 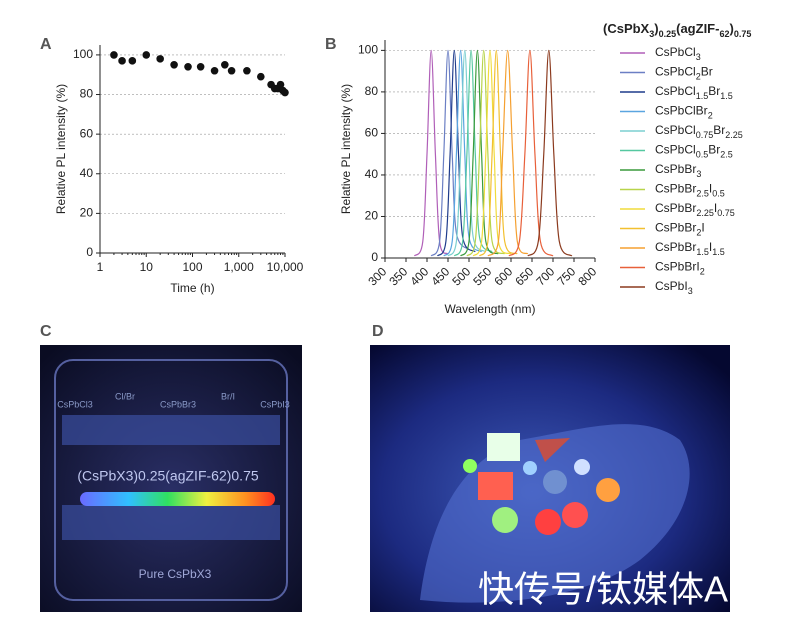 What do you see at coordinates (228, 396) in the screenshot?
I see `label: Br/I` at bounding box center [228, 396].